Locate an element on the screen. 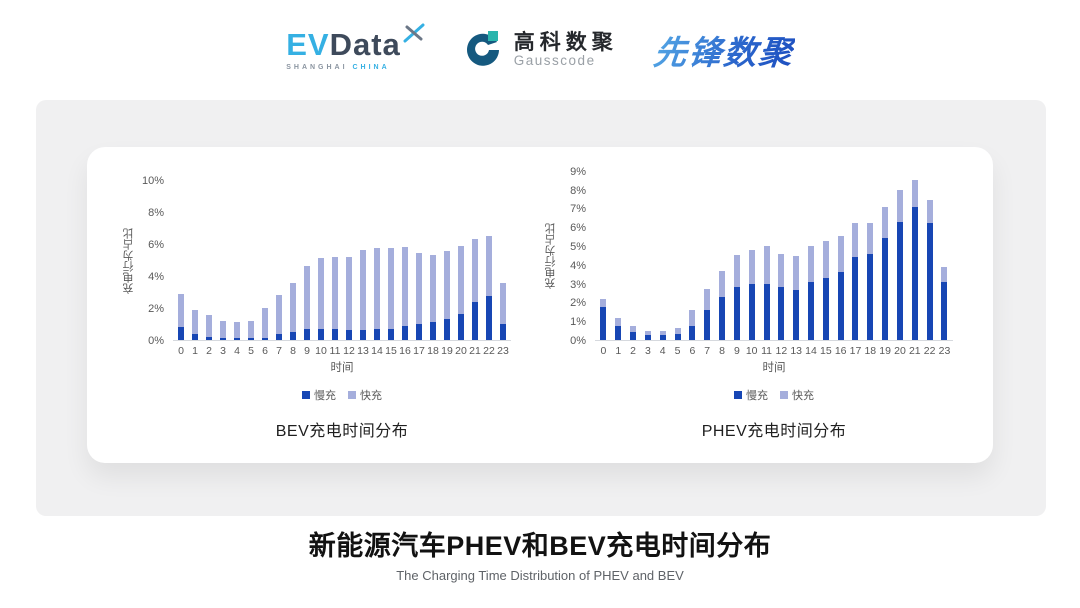  gausscode-cn-text: 高科数聚 is located at coordinates (565, 43).